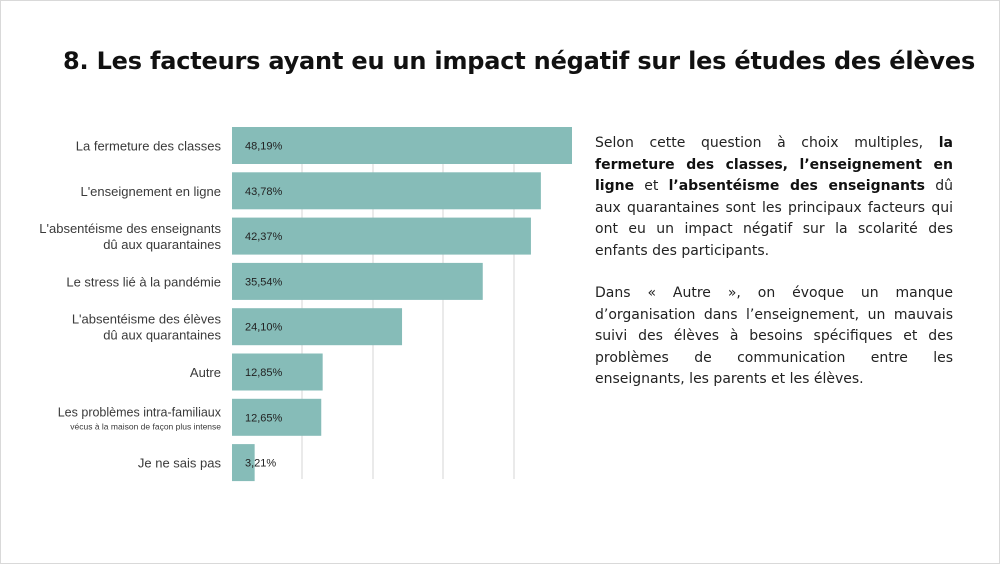  I want to click on value-label: 43,78%, so click(264, 192).